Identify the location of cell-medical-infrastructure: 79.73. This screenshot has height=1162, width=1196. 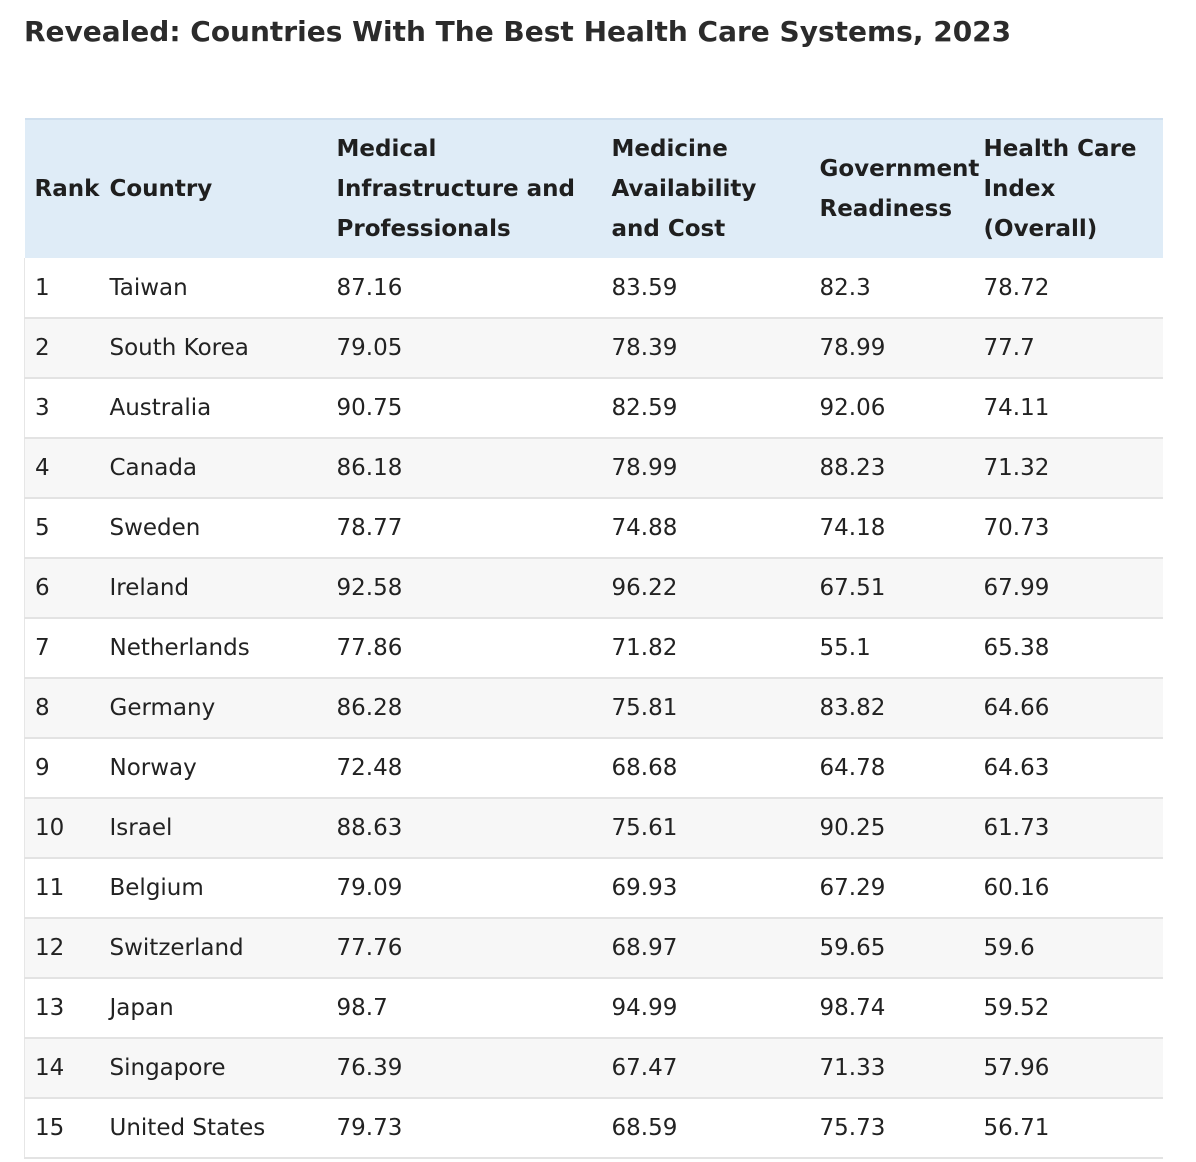
(369, 1128).